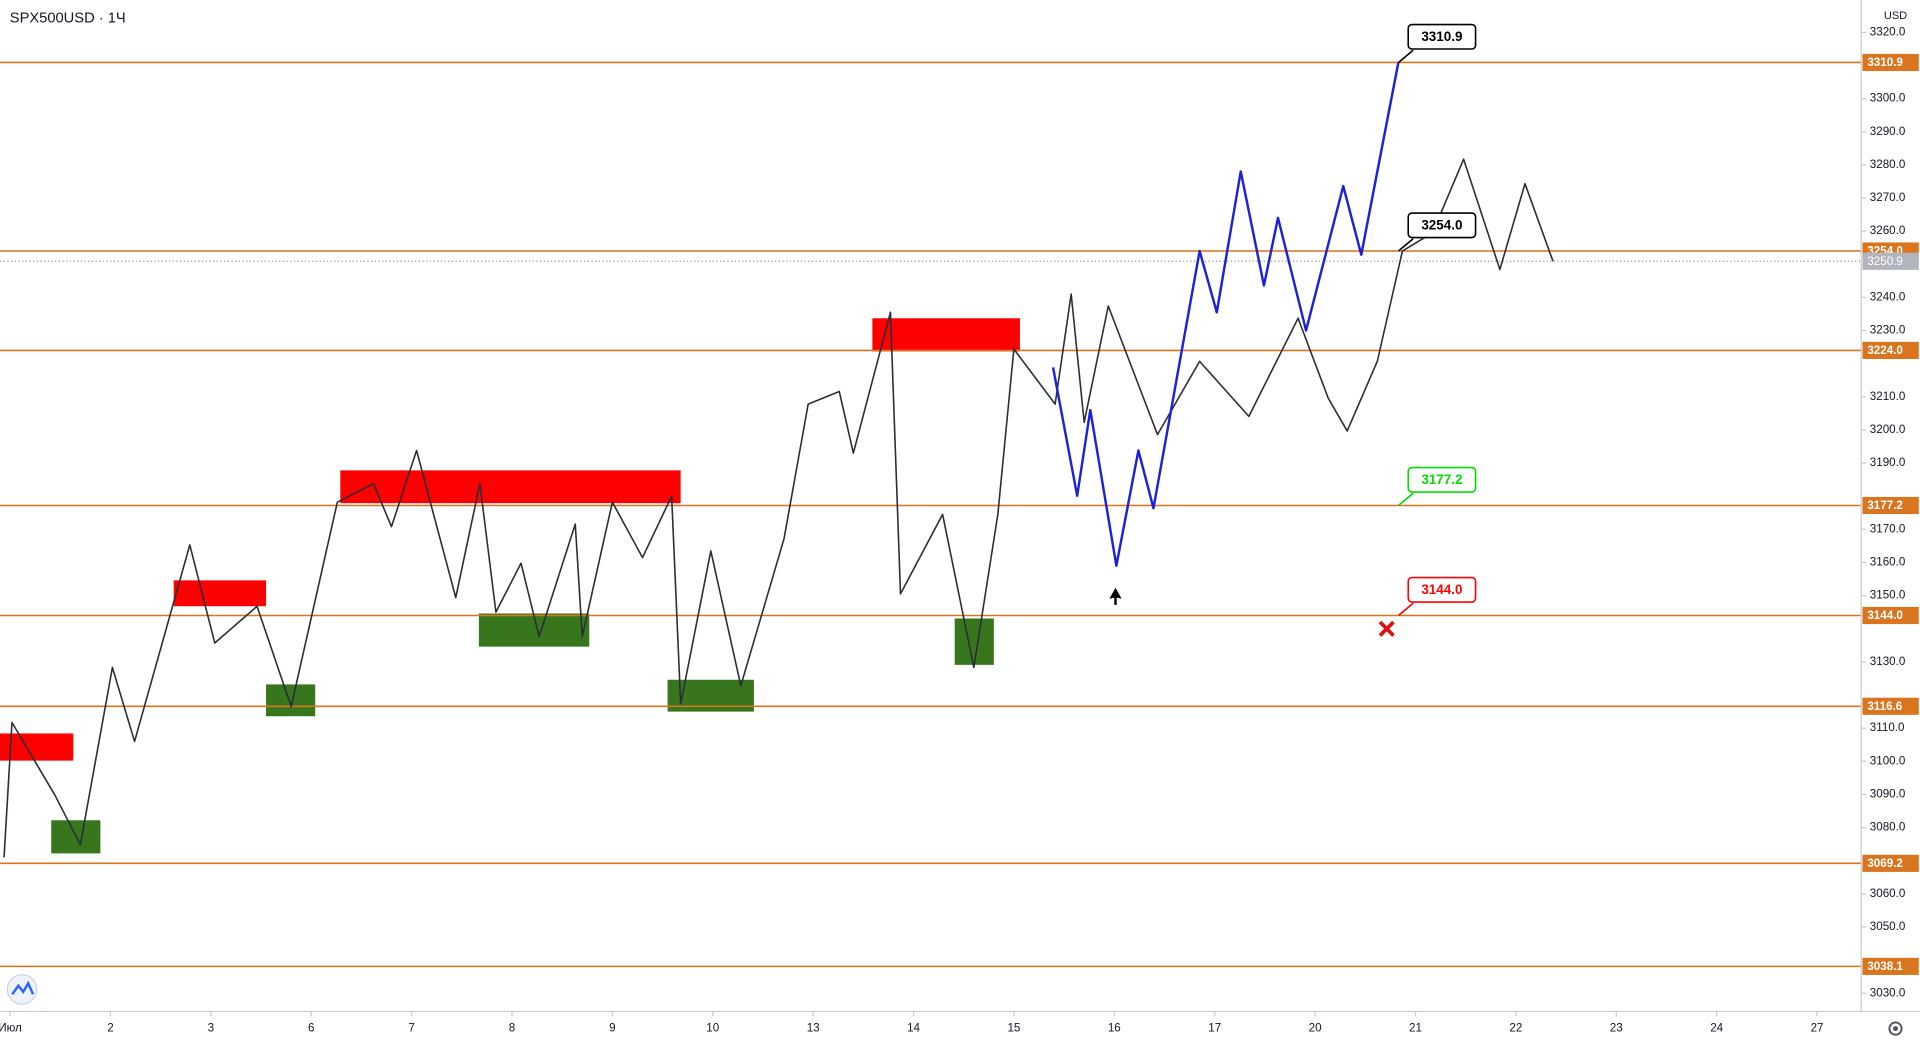 The width and height of the screenshot is (1920, 1046). What do you see at coordinates (1225, 314) in the screenshot?
I see `forecast-line` at bounding box center [1225, 314].